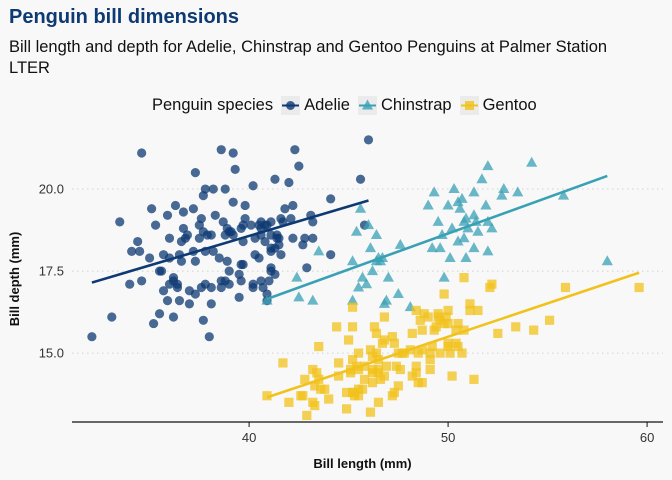 The height and width of the screenshot is (480, 672). I want to click on legend-label-adelie: Adelie, so click(327, 104).